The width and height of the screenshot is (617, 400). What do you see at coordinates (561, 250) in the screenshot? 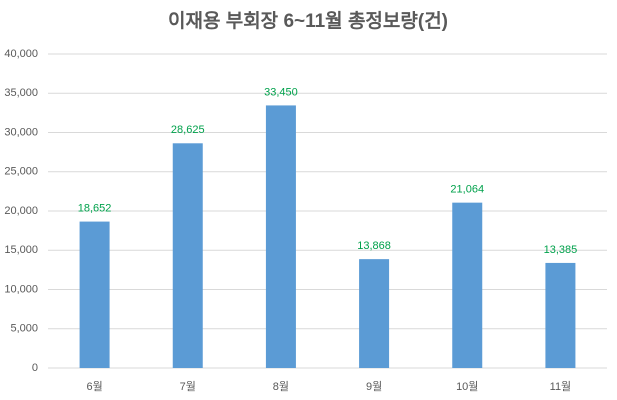
I see `value-label: 13,385` at bounding box center [561, 250].